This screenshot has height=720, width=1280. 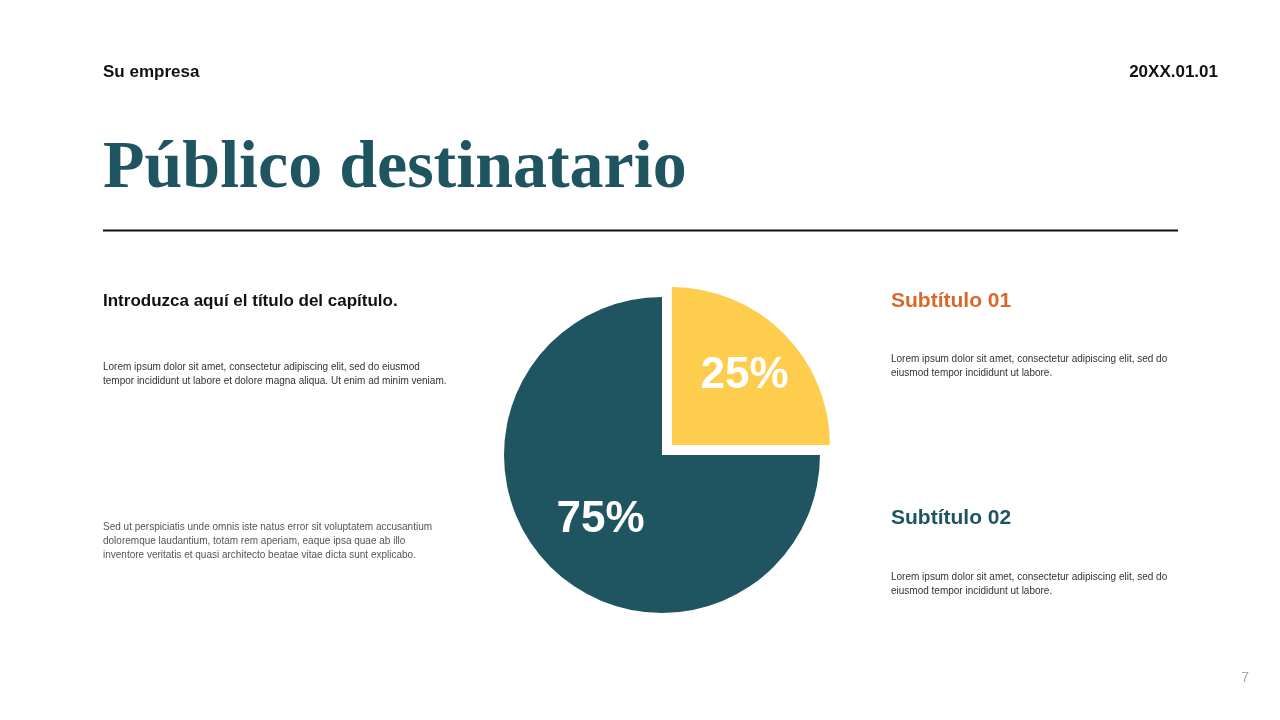 What do you see at coordinates (250, 300) in the screenshot?
I see `text: Introduzca aquí el título del capítulo.` at bounding box center [250, 300].